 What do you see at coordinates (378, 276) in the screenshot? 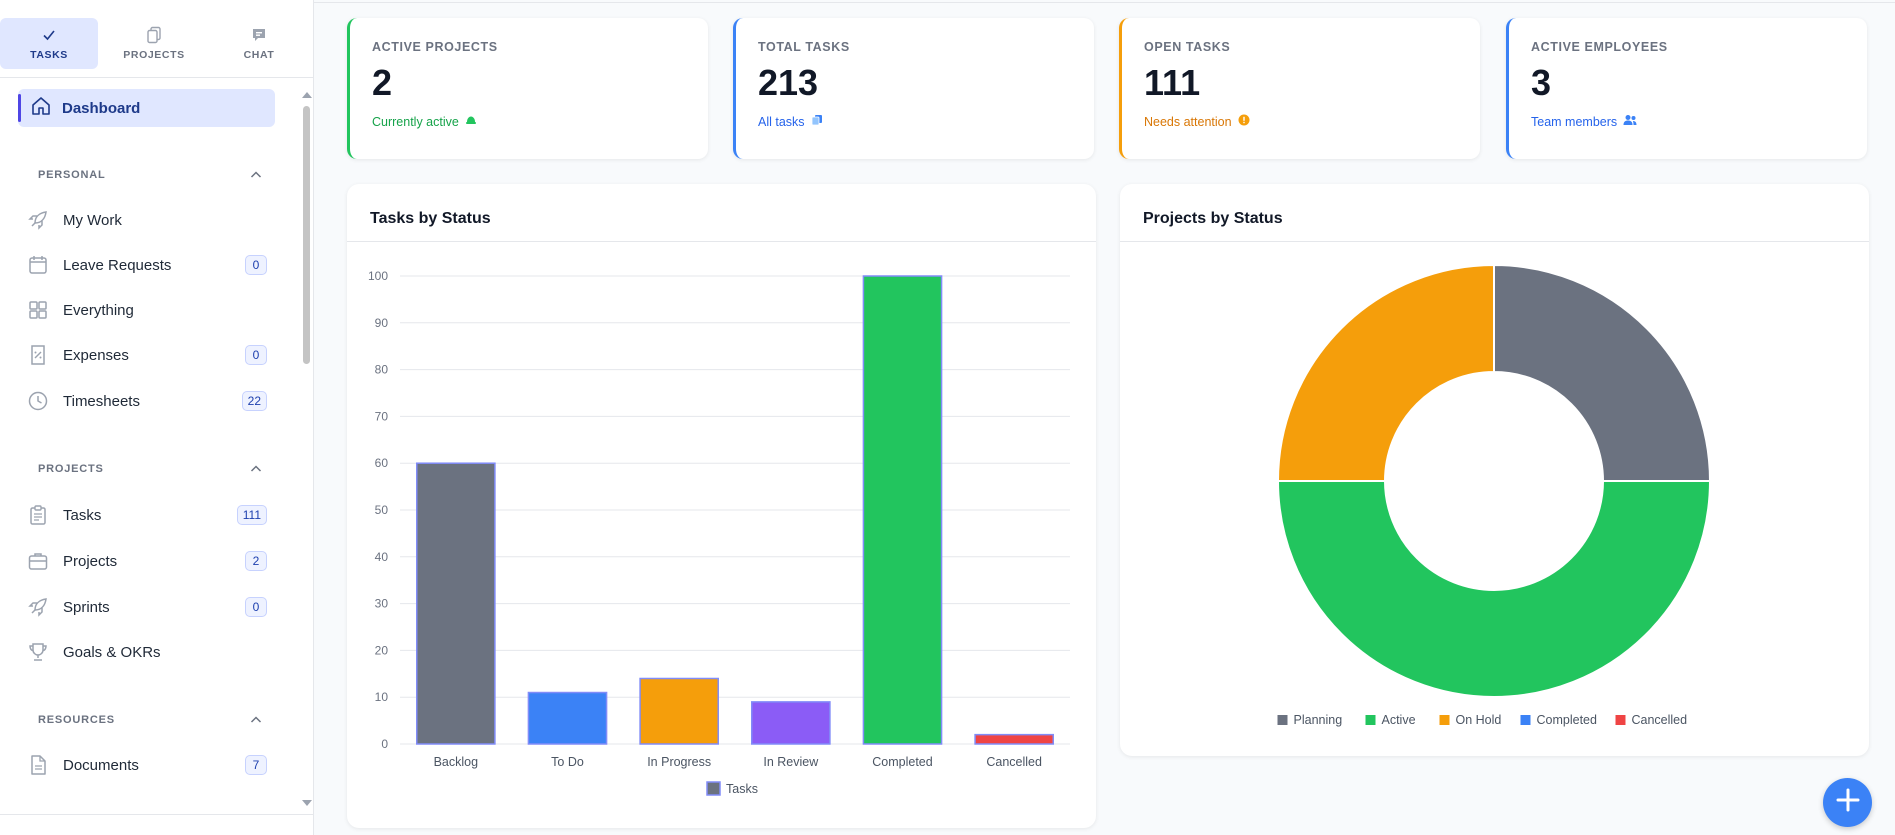
I see `y-tick-label: 100` at bounding box center [378, 276].